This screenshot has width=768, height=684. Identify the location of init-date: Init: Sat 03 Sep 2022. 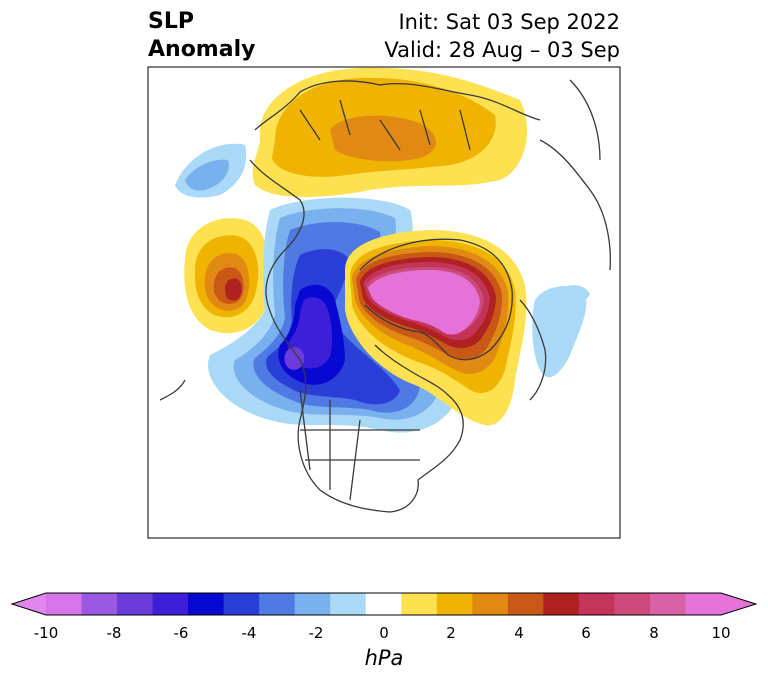
(509, 22).